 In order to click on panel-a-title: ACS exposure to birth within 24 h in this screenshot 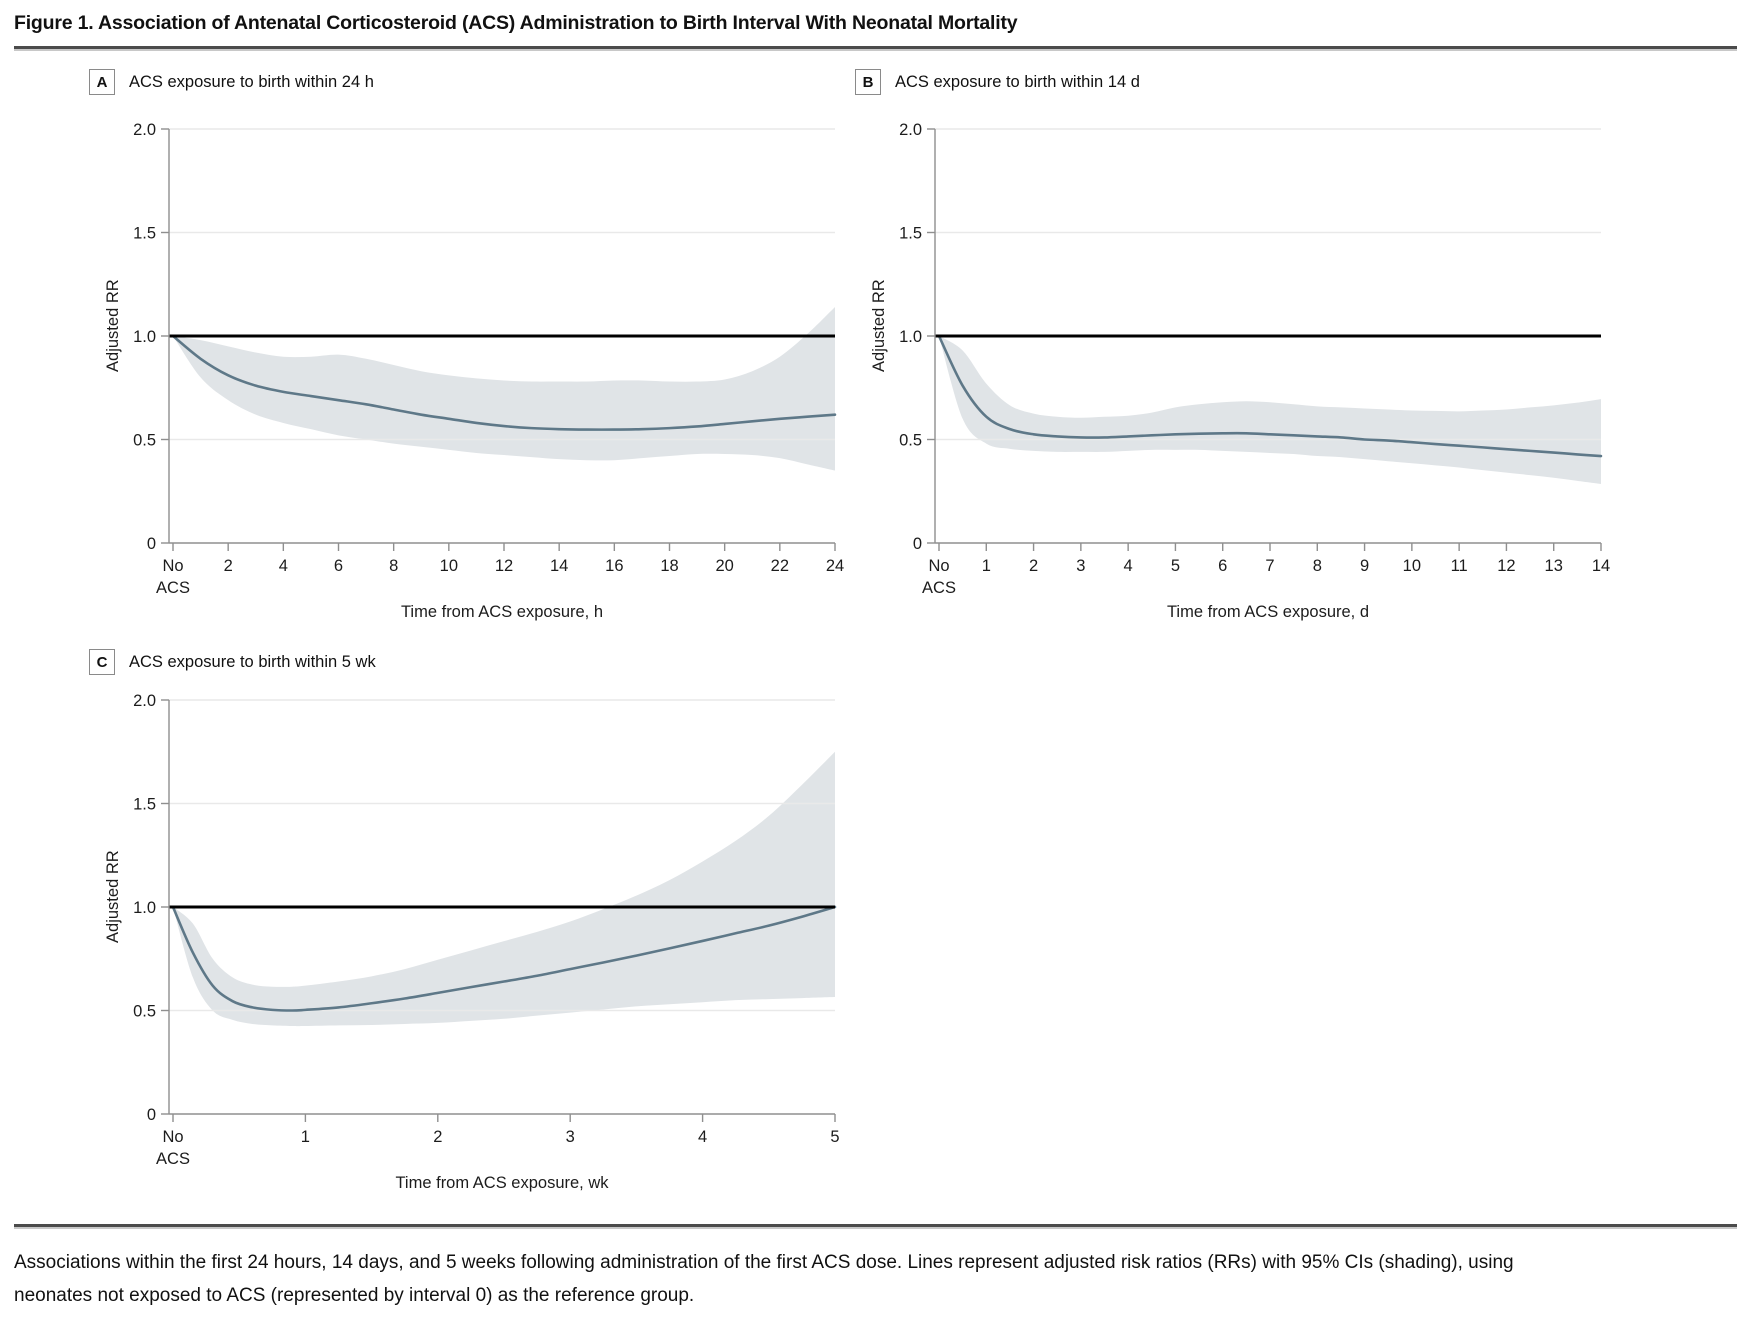, I will do `click(251, 81)`.